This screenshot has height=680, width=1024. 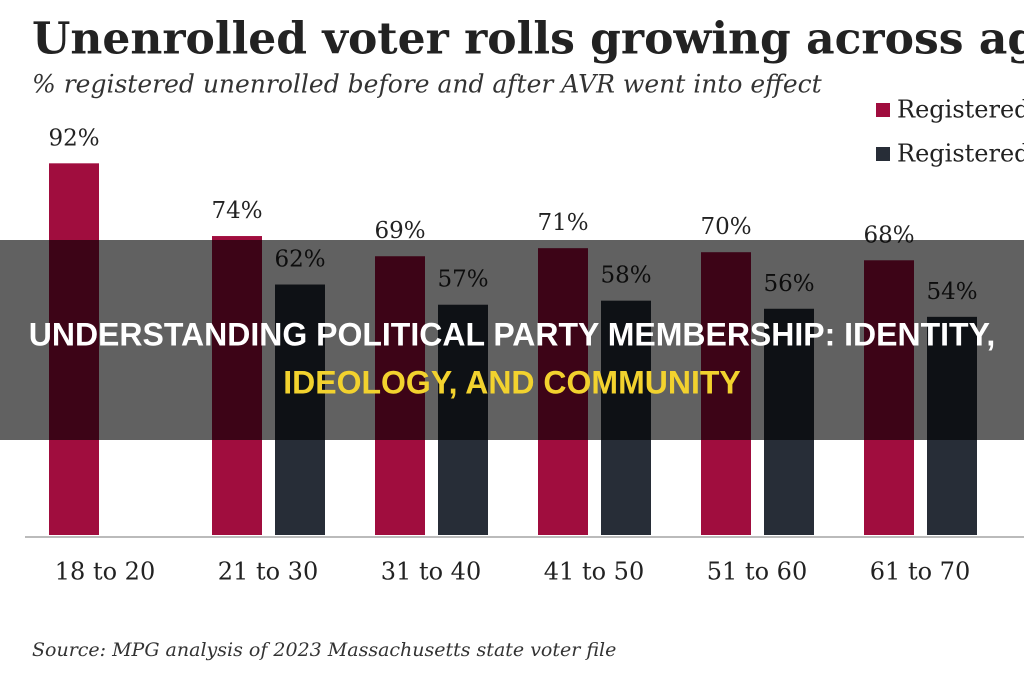 What do you see at coordinates (594, 572) in the screenshot?
I see `x-tick-label: 41 to 50` at bounding box center [594, 572].